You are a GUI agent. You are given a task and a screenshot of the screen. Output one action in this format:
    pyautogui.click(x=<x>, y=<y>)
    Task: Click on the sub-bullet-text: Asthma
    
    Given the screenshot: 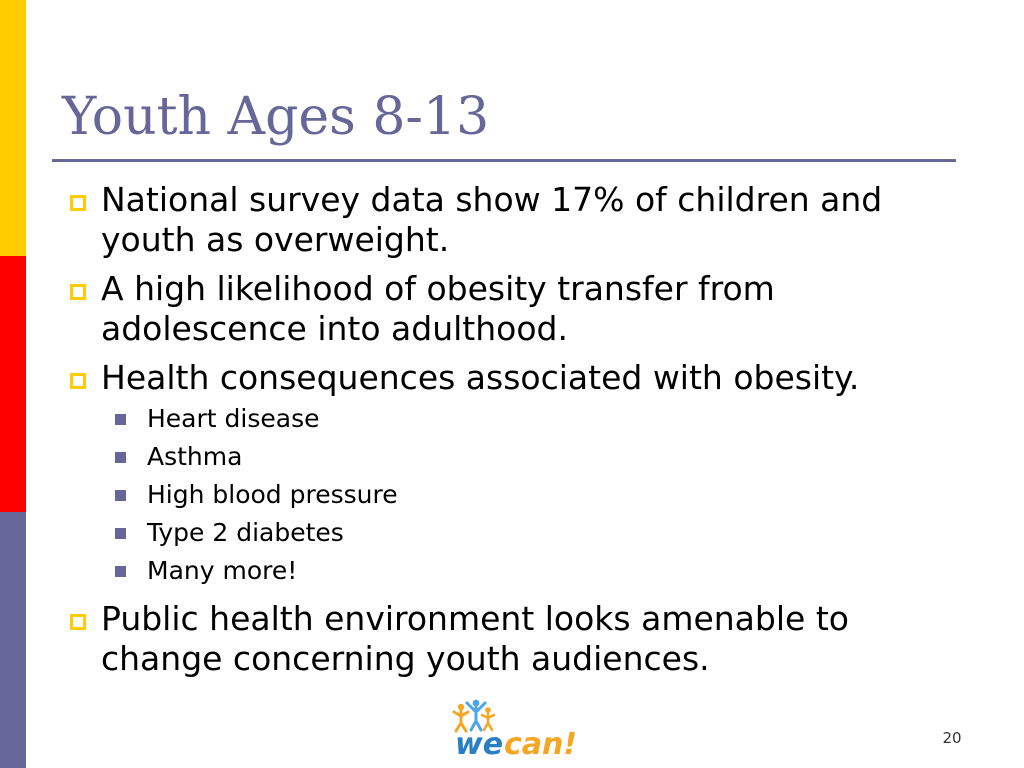 What is the action you would take?
    pyautogui.click(x=195, y=456)
    